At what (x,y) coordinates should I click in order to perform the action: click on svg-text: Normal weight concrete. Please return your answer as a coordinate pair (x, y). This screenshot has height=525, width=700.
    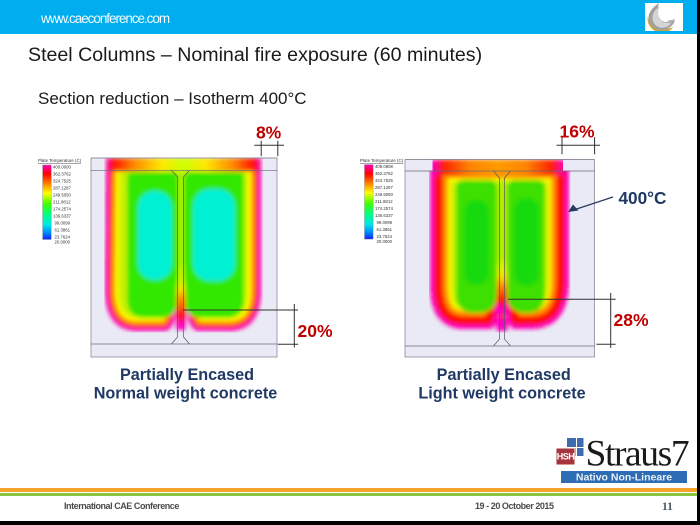
    Looking at the image, I should click on (186, 394).